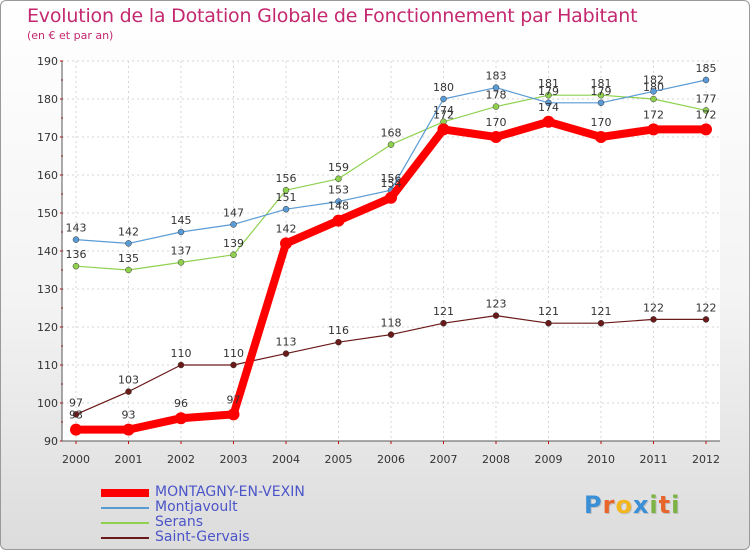  I want to click on data-label: 135, so click(128, 258).